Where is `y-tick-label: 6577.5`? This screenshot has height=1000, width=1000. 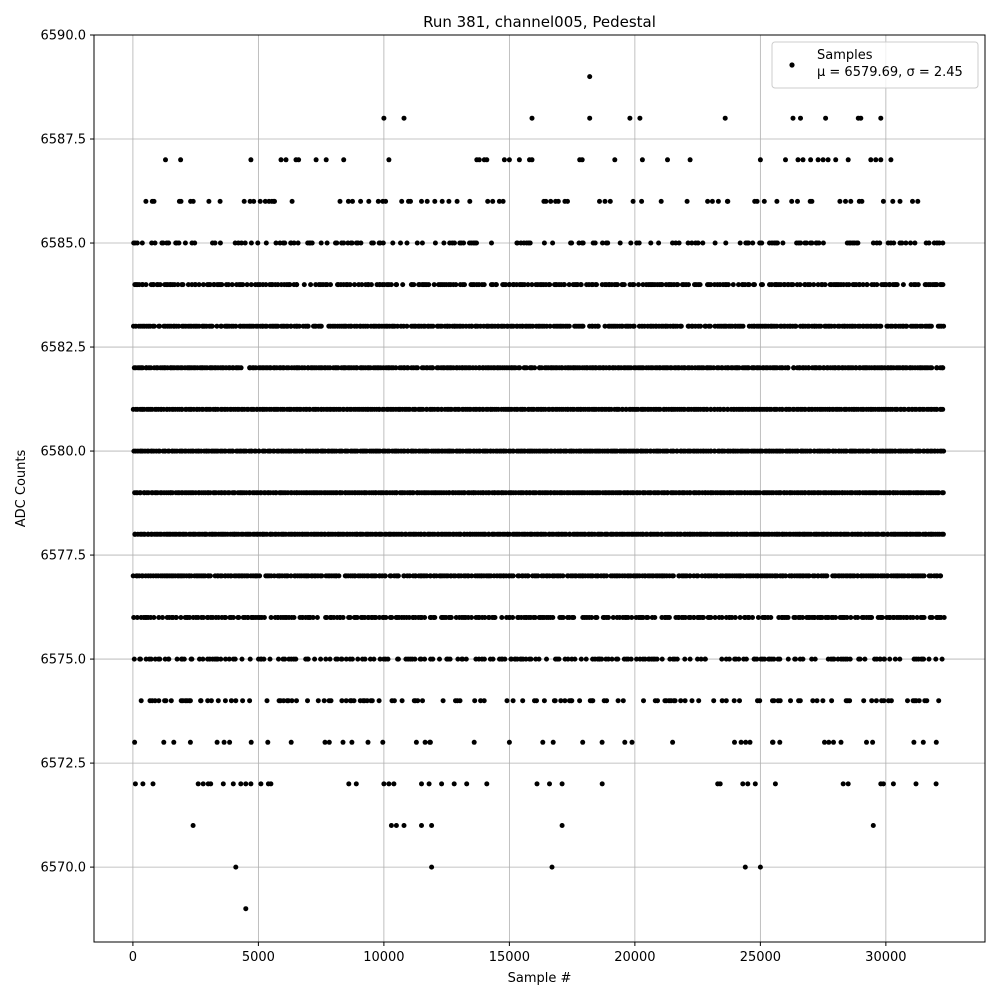 y-tick-label: 6577.5 is located at coordinates (64, 556).